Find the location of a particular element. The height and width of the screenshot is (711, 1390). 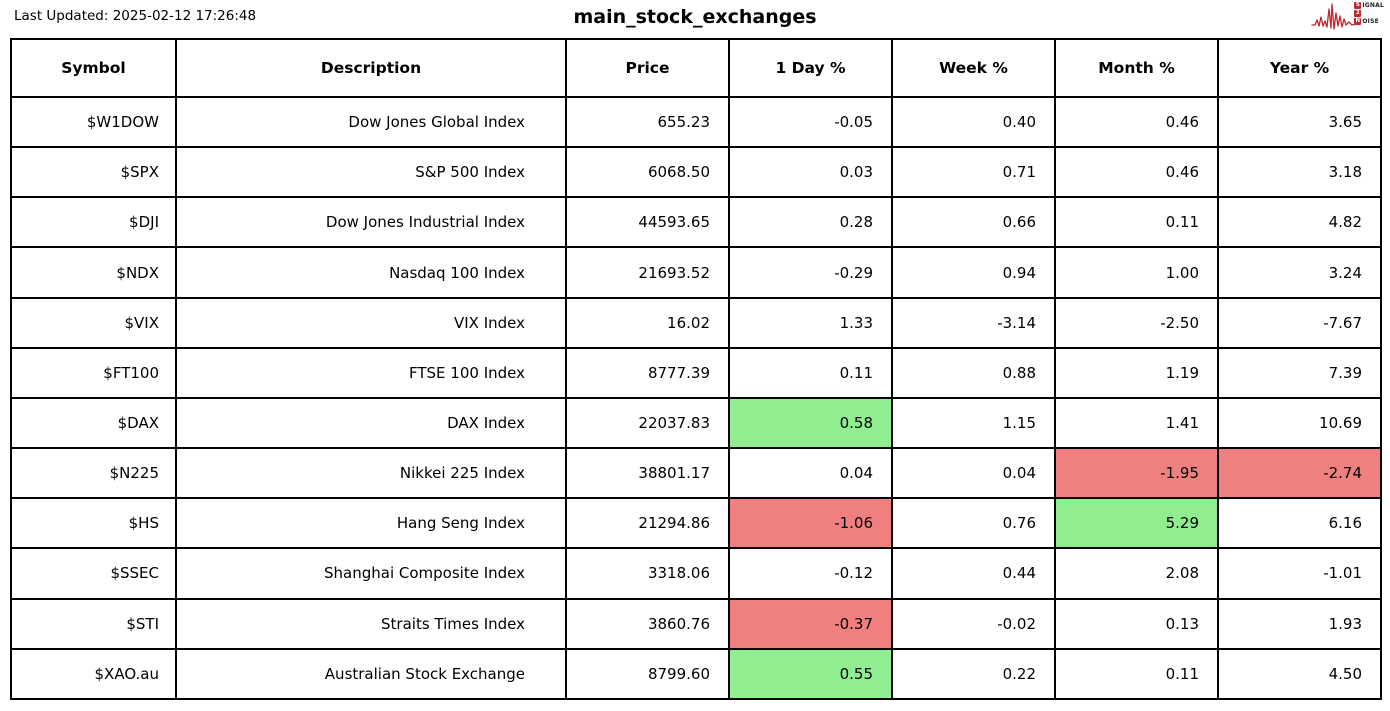

description-cell: Shanghai Composite Index is located at coordinates (371, 573).